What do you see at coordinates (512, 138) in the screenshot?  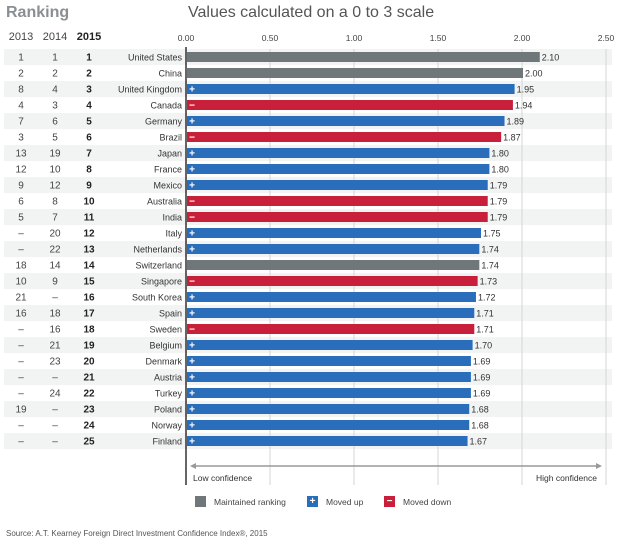 I see `data-label: 1.87` at bounding box center [512, 138].